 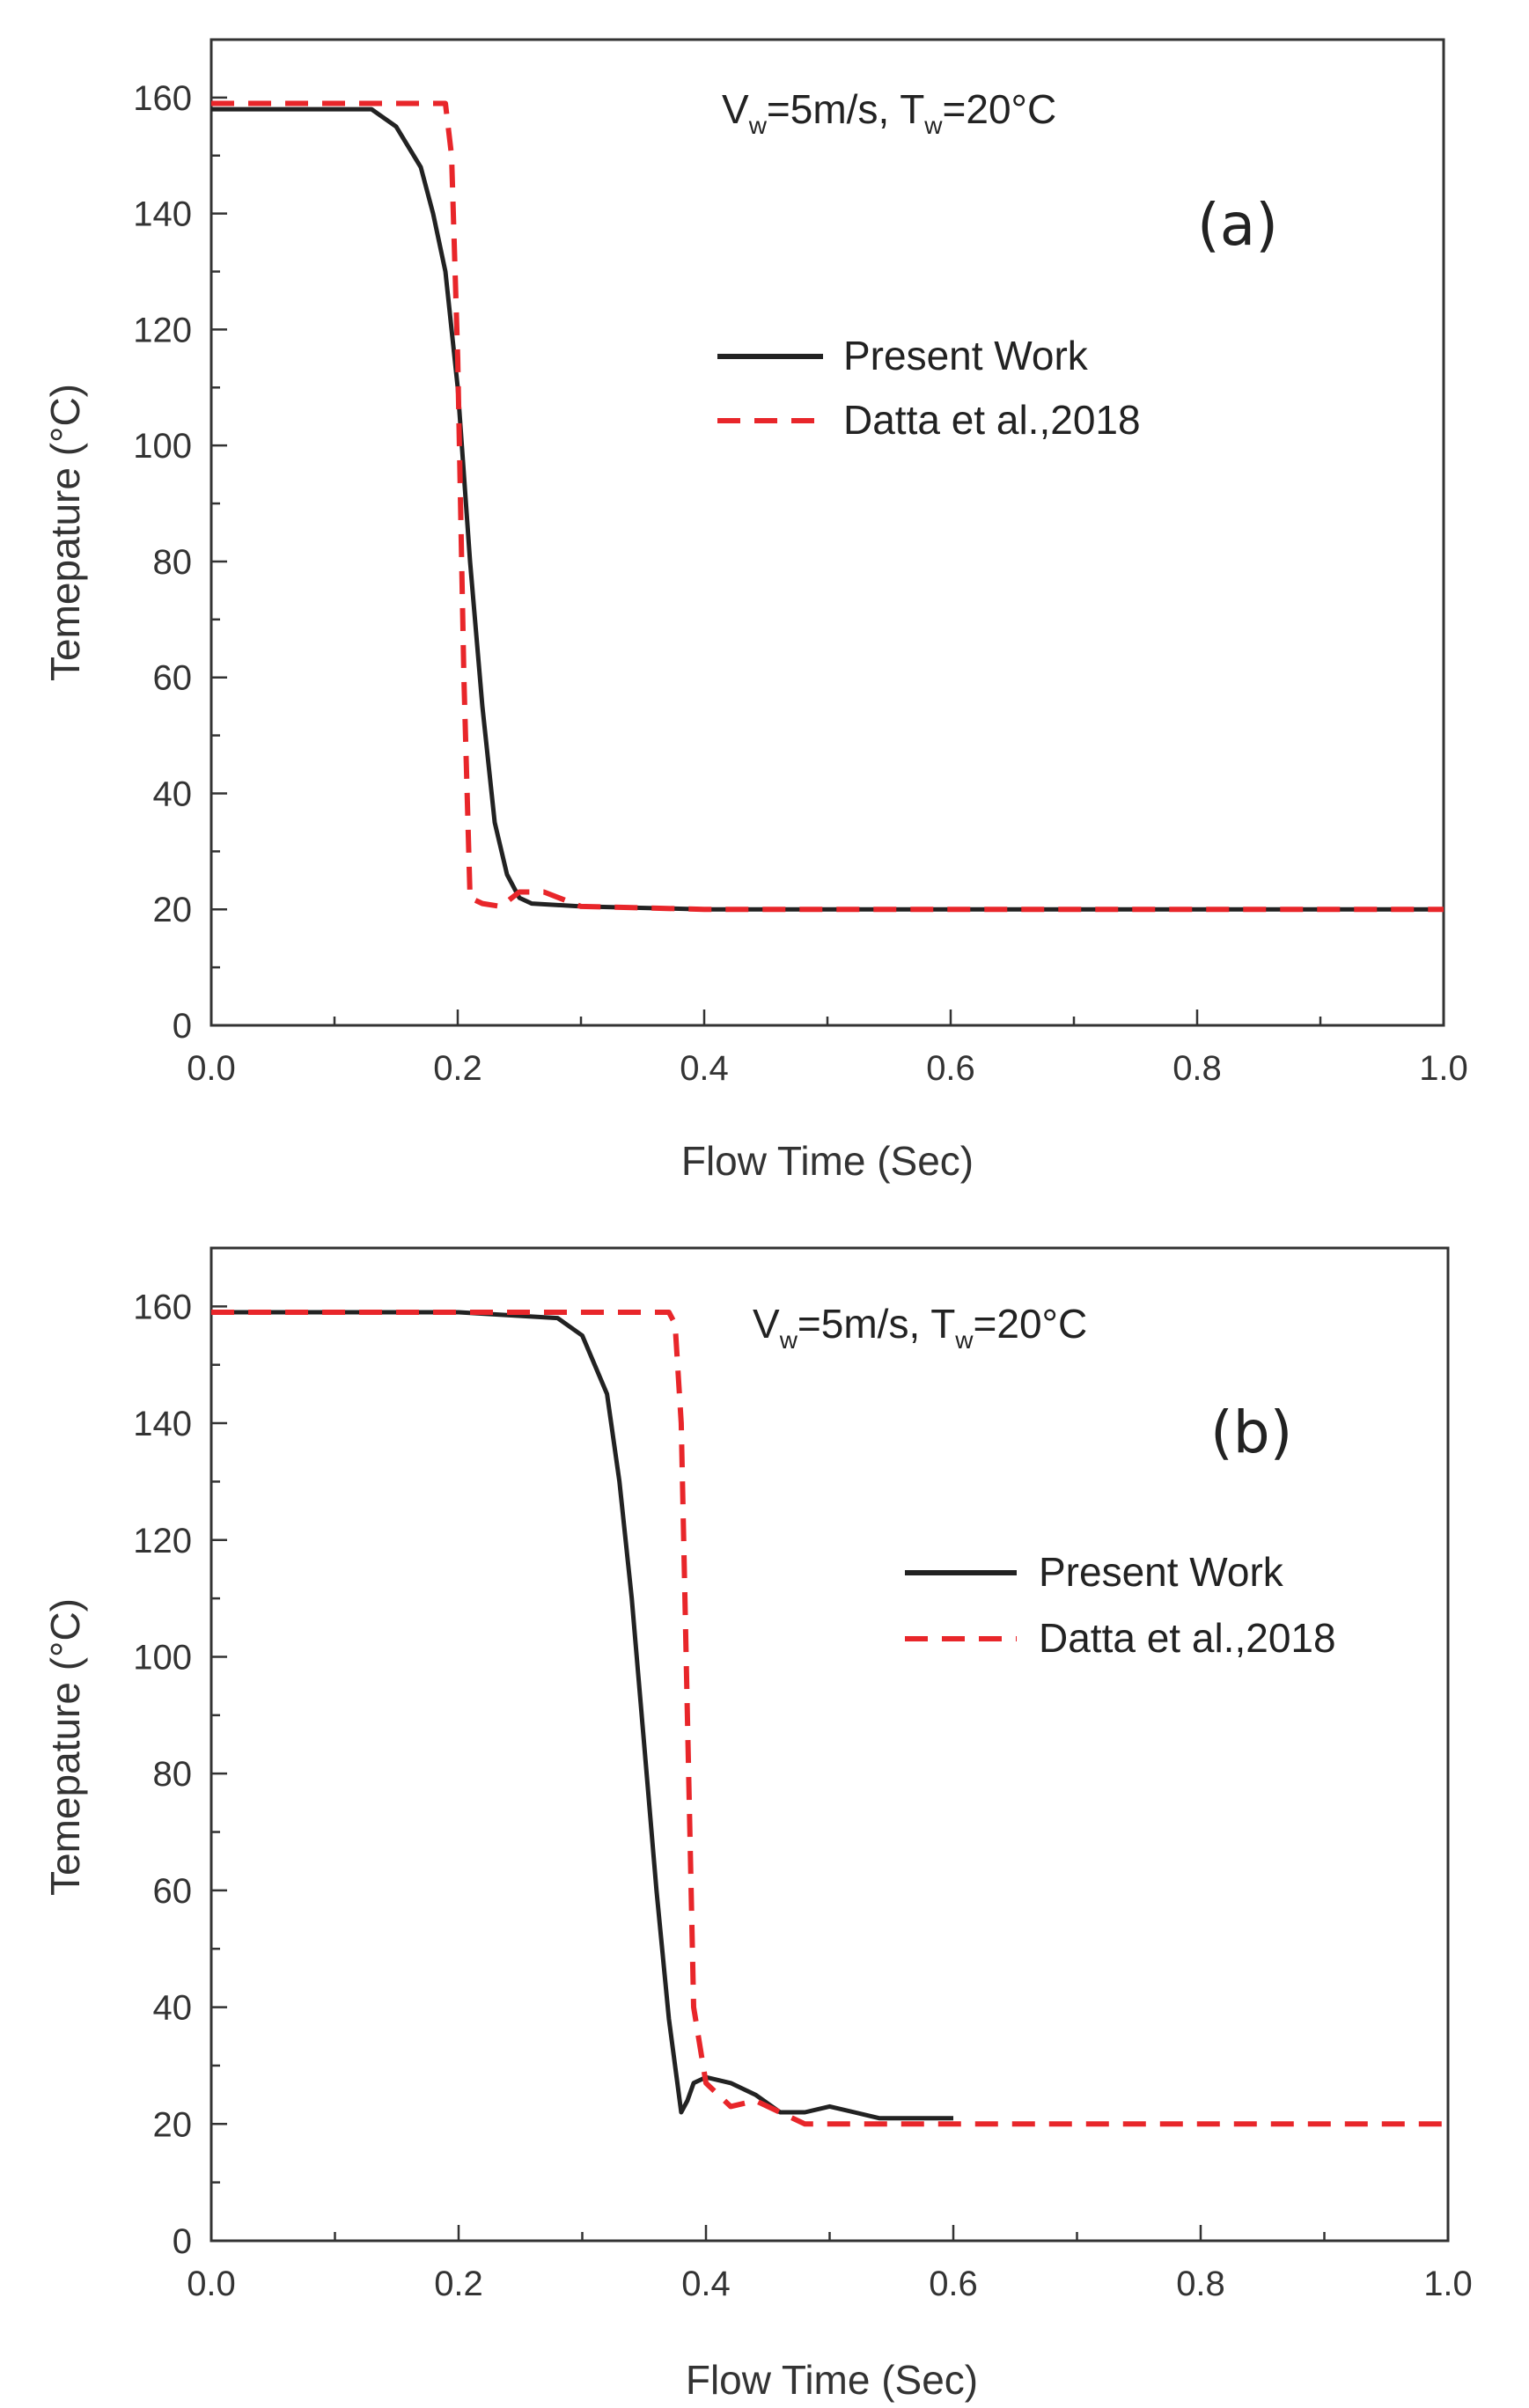 What do you see at coordinates (1251, 1432) in the screenshot?
I see `panel-label: (b)` at bounding box center [1251, 1432].